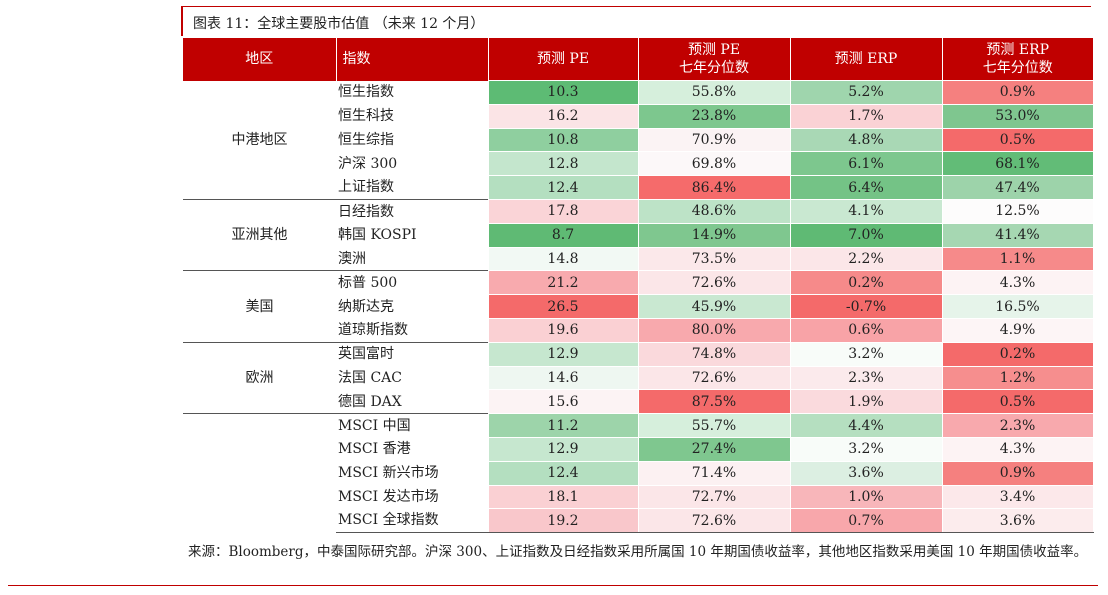 The image size is (1108, 595). What do you see at coordinates (714, 473) in the screenshot?
I see `pe-percentile-cell: 71.4%` at bounding box center [714, 473].